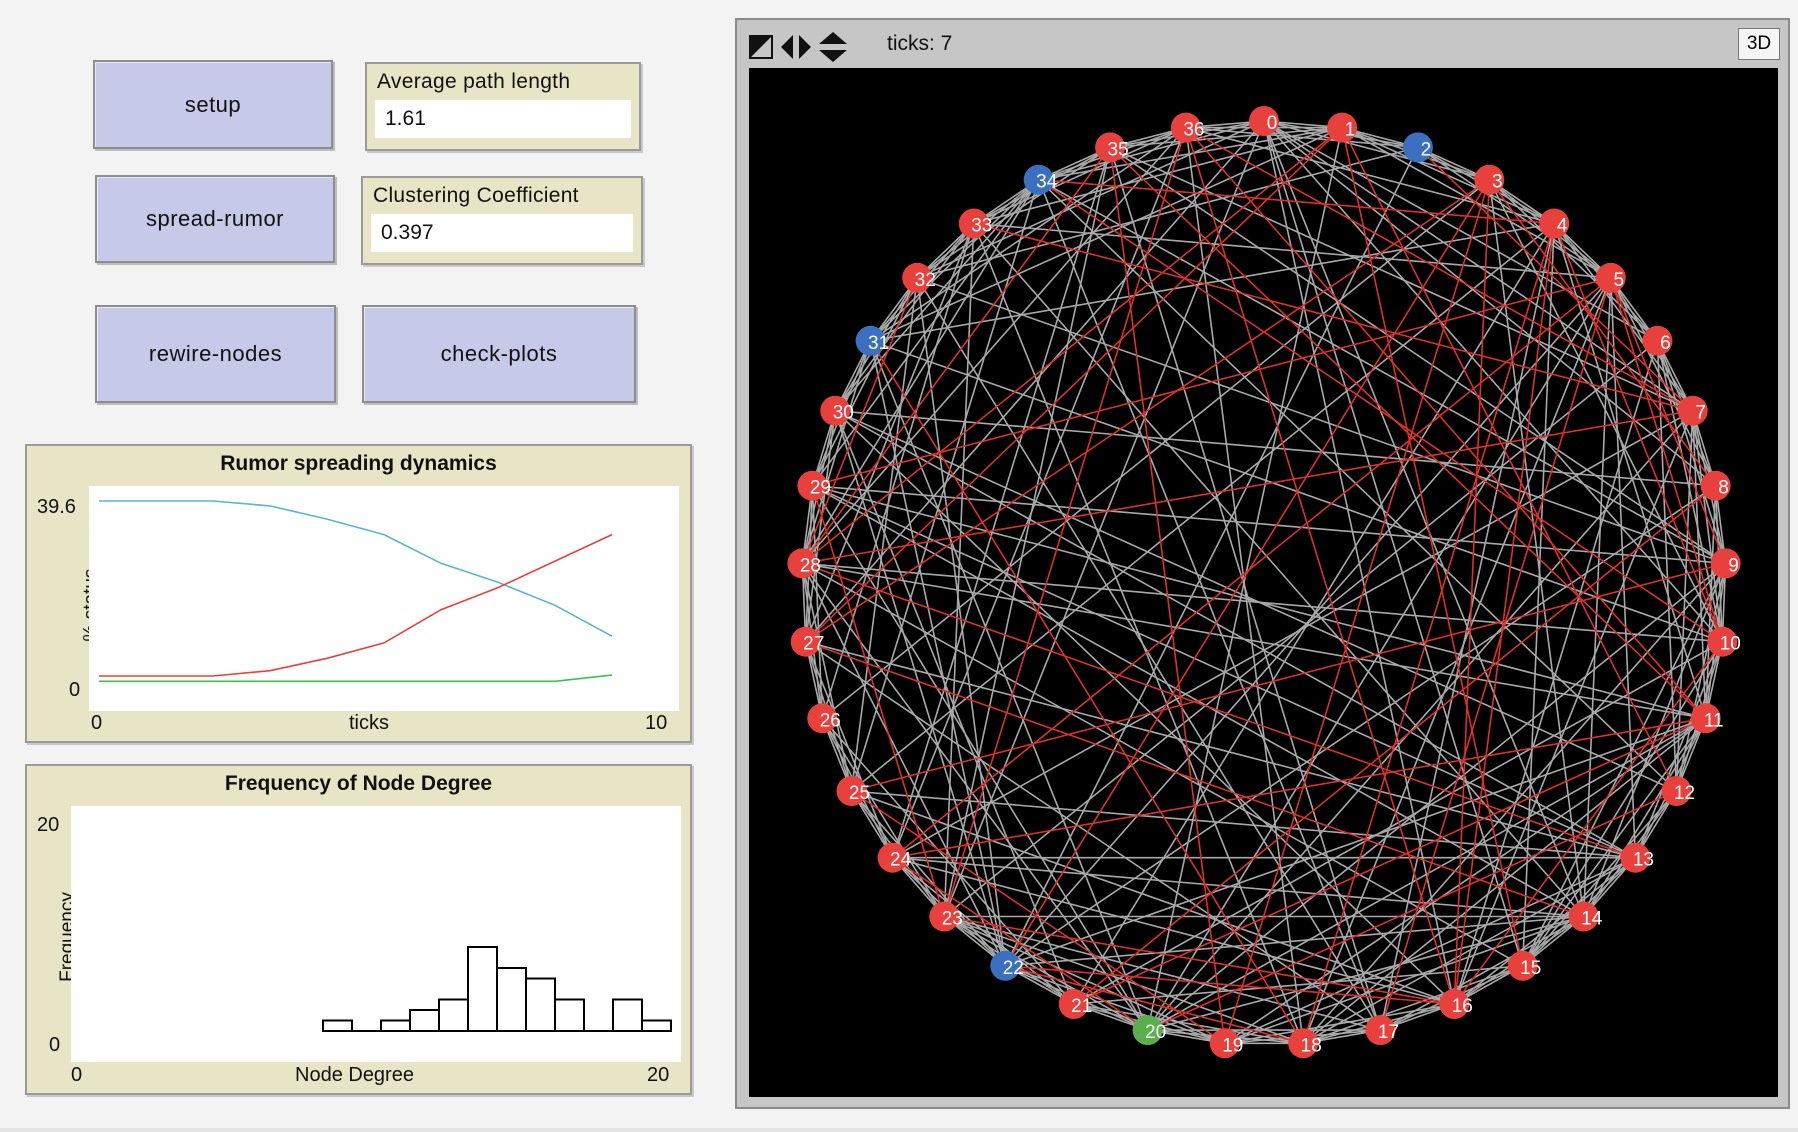  Describe the element at coordinates (981, 226) in the screenshot. I see `node-label: 33` at that location.